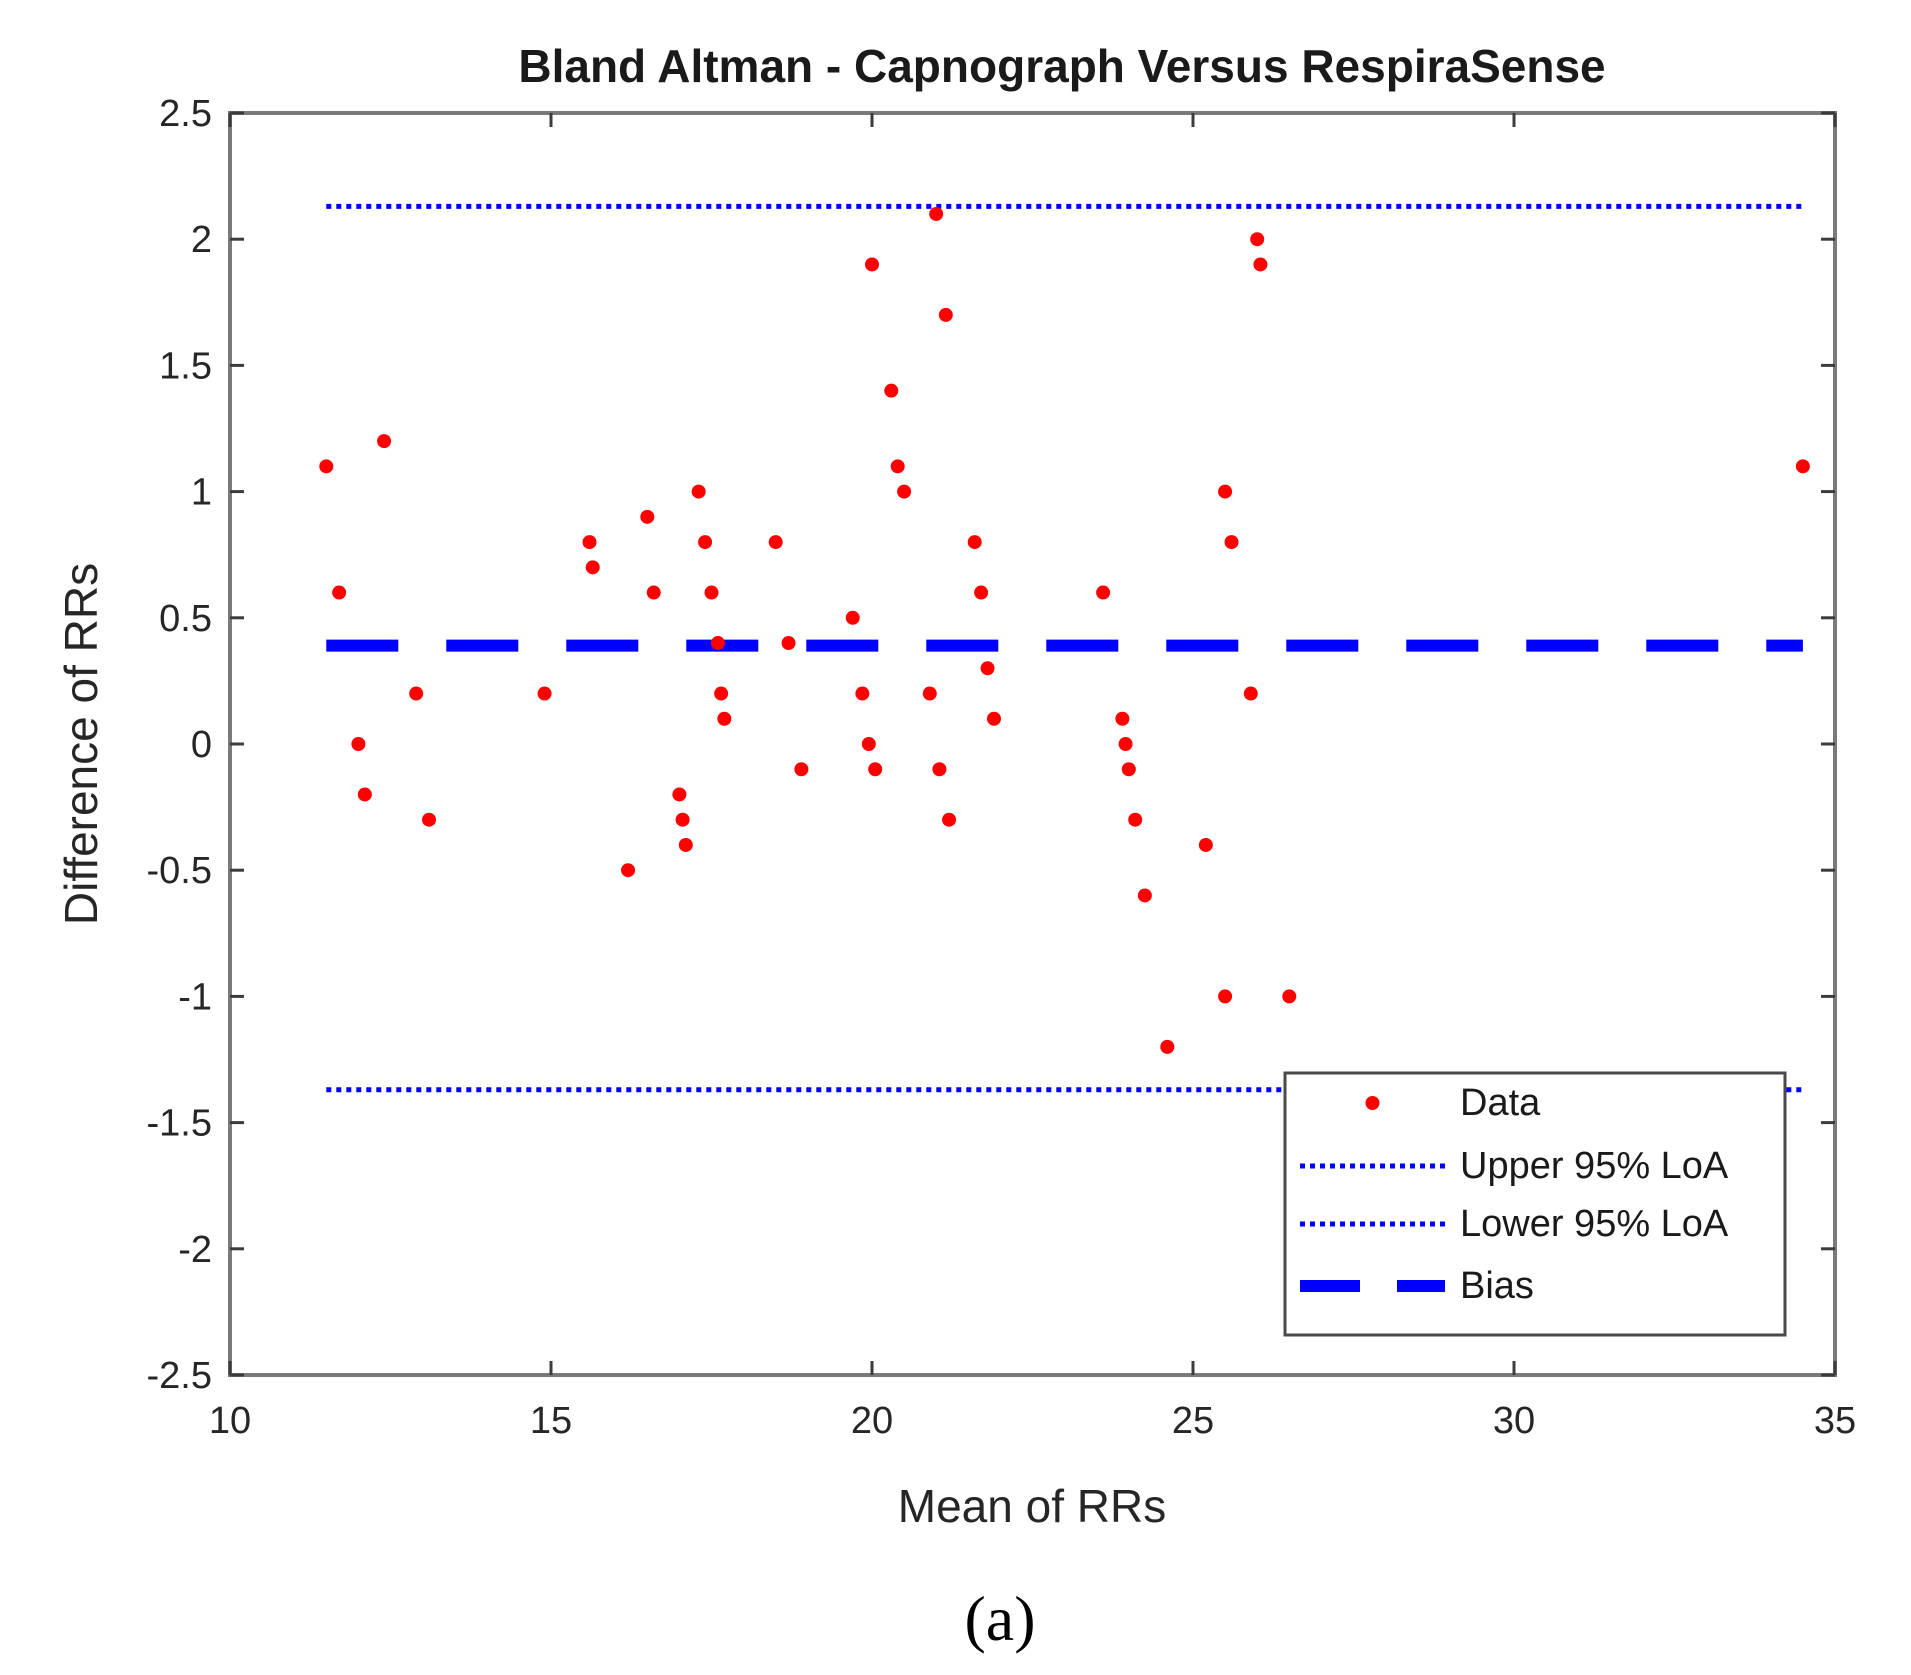  Describe the element at coordinates (179, 871) in the screenshot. I see `y-tick-label: -0.5` at that location.